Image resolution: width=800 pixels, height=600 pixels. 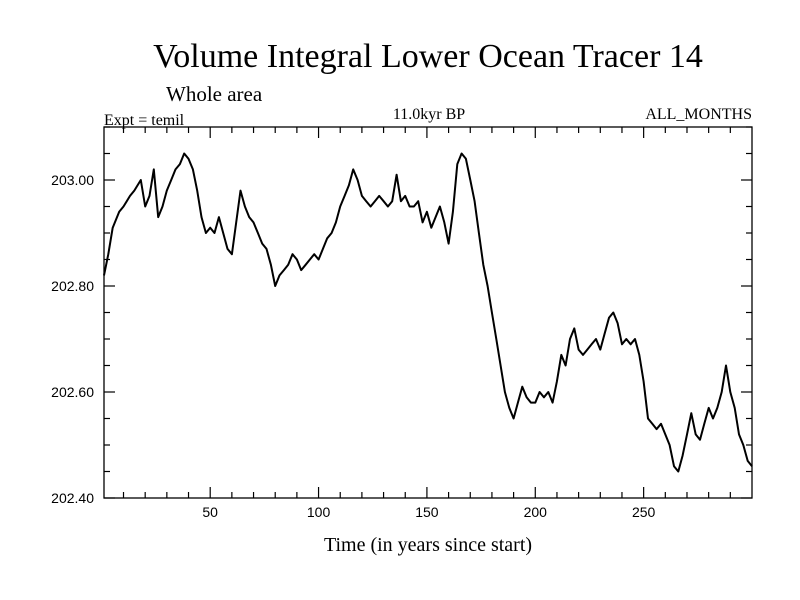 I want to click on months-label: ALL_MONTHS, so click(x=698, y=114).